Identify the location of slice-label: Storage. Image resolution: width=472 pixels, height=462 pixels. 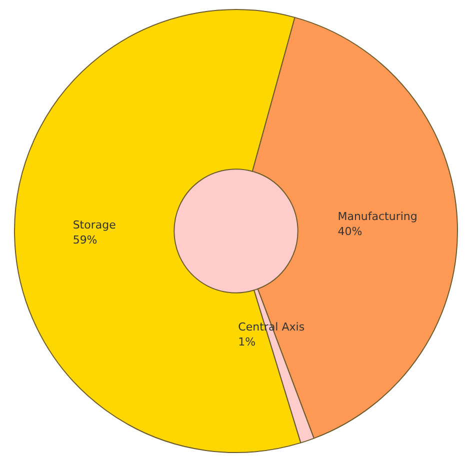
(94, 225).